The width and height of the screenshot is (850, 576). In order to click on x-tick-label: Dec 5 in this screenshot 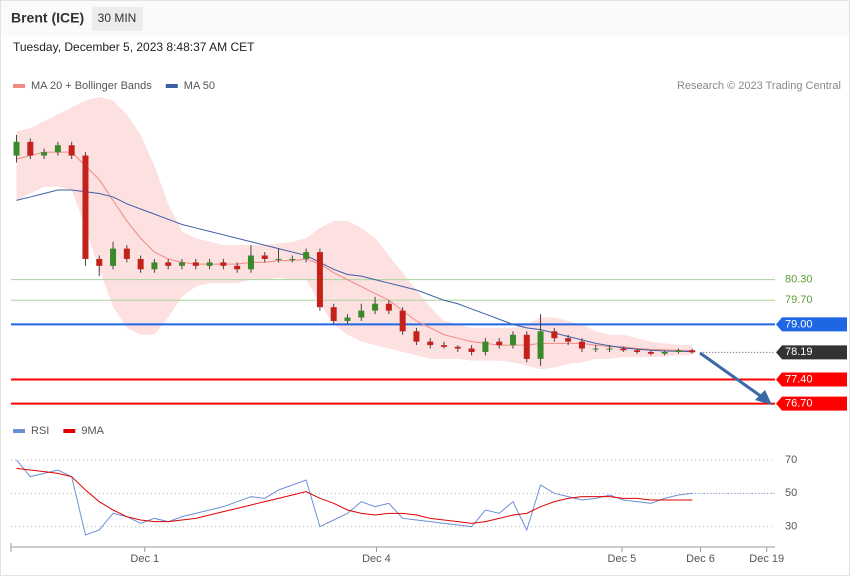, I will do `click(622, 559)`.